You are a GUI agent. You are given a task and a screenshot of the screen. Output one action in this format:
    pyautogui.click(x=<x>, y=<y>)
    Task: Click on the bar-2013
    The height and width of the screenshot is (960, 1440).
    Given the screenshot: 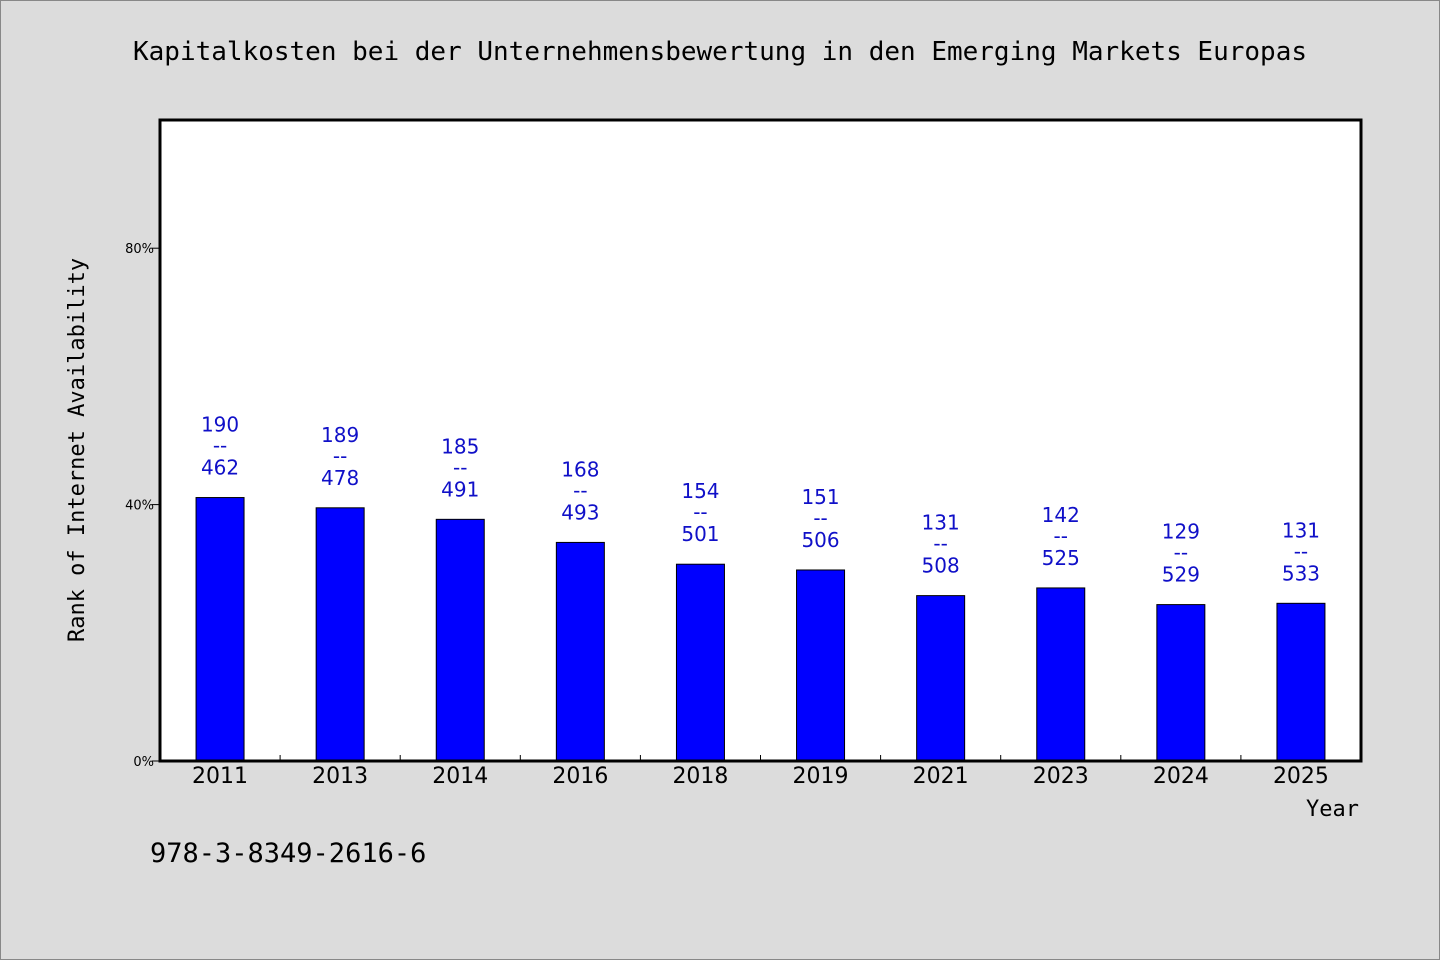 What is the action you would take?
    pyautogui.click(x=340, y=634)
    